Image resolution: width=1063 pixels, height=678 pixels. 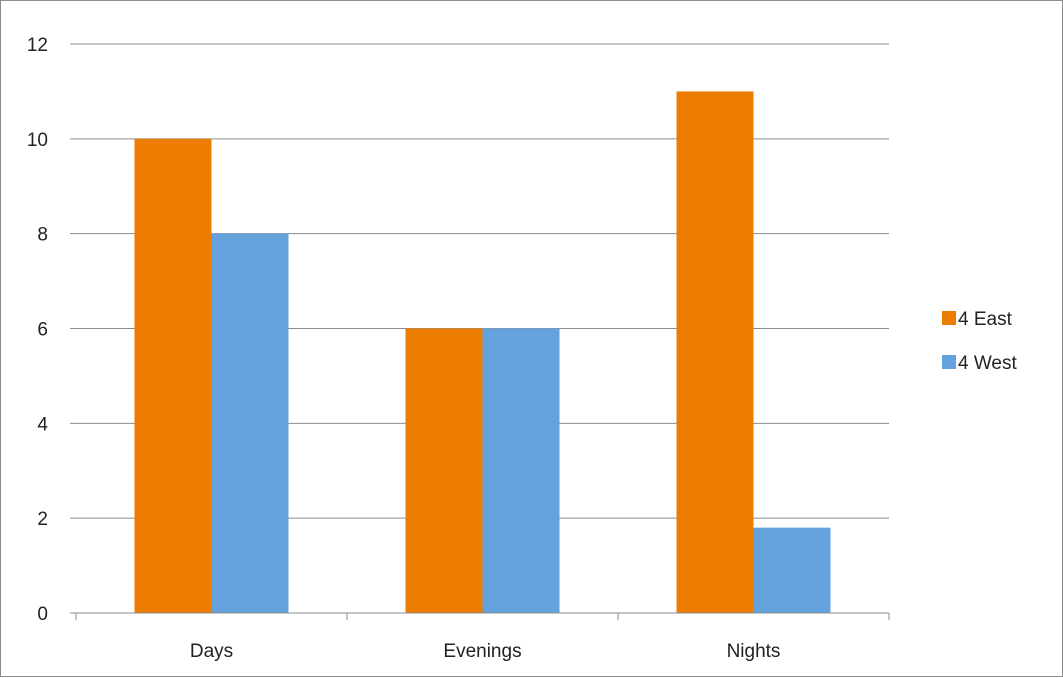 What do you see at coordinates (792, 570) in the screenshot?
I see `bar-4-west-nights` at bounding box center [792, 570].